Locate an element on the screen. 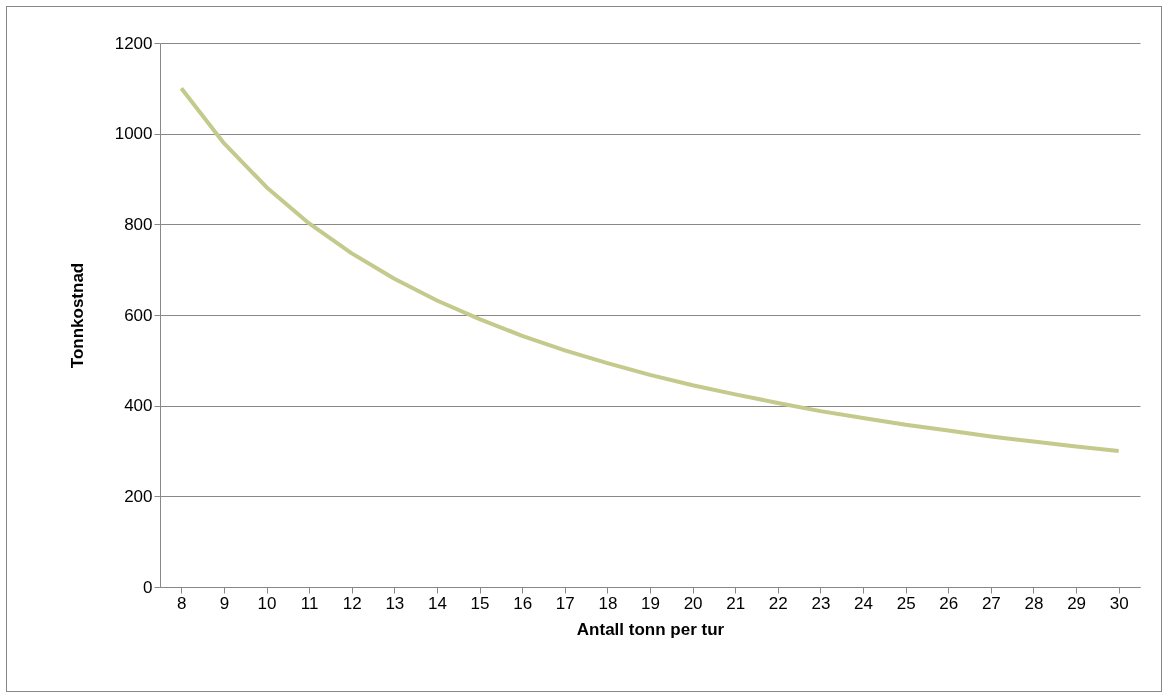  x-tick-label: 26 is located at coordinates (949, 603).